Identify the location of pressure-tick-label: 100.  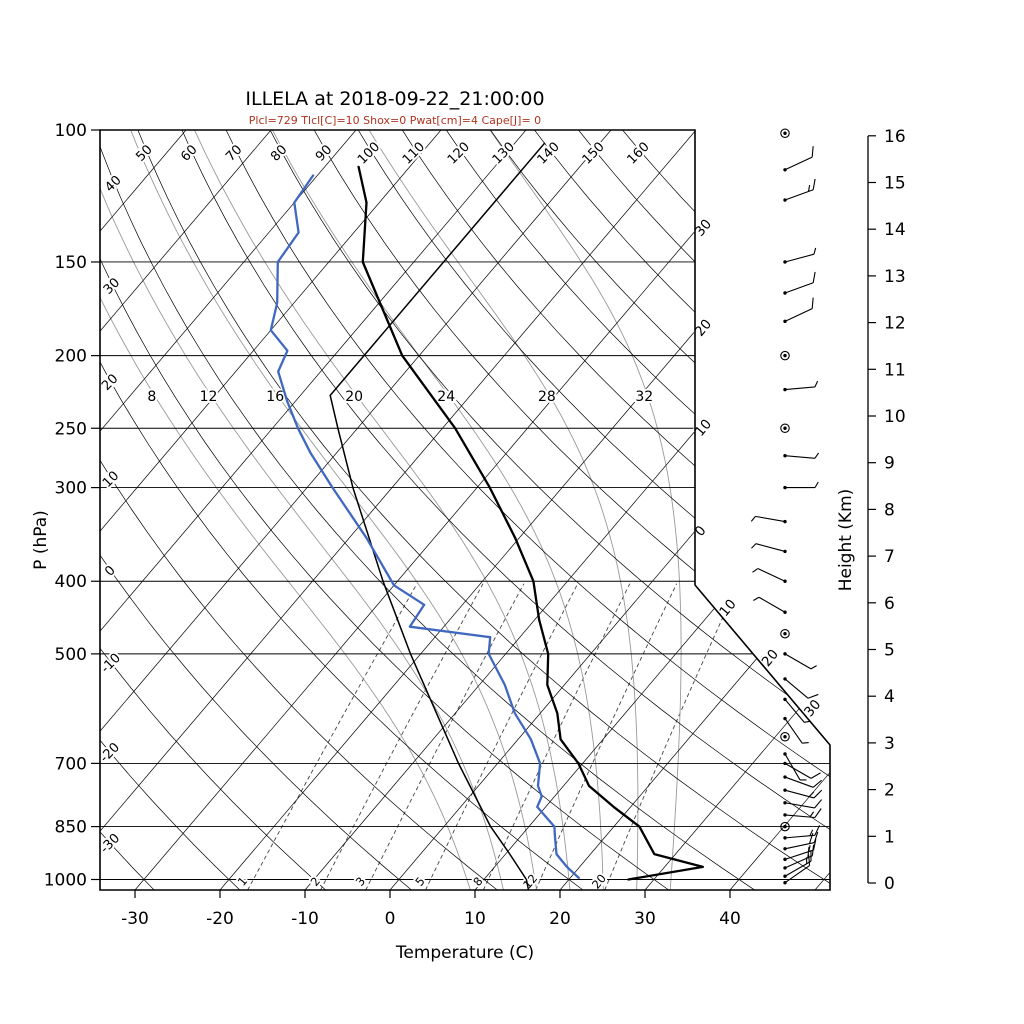
(71, 131).